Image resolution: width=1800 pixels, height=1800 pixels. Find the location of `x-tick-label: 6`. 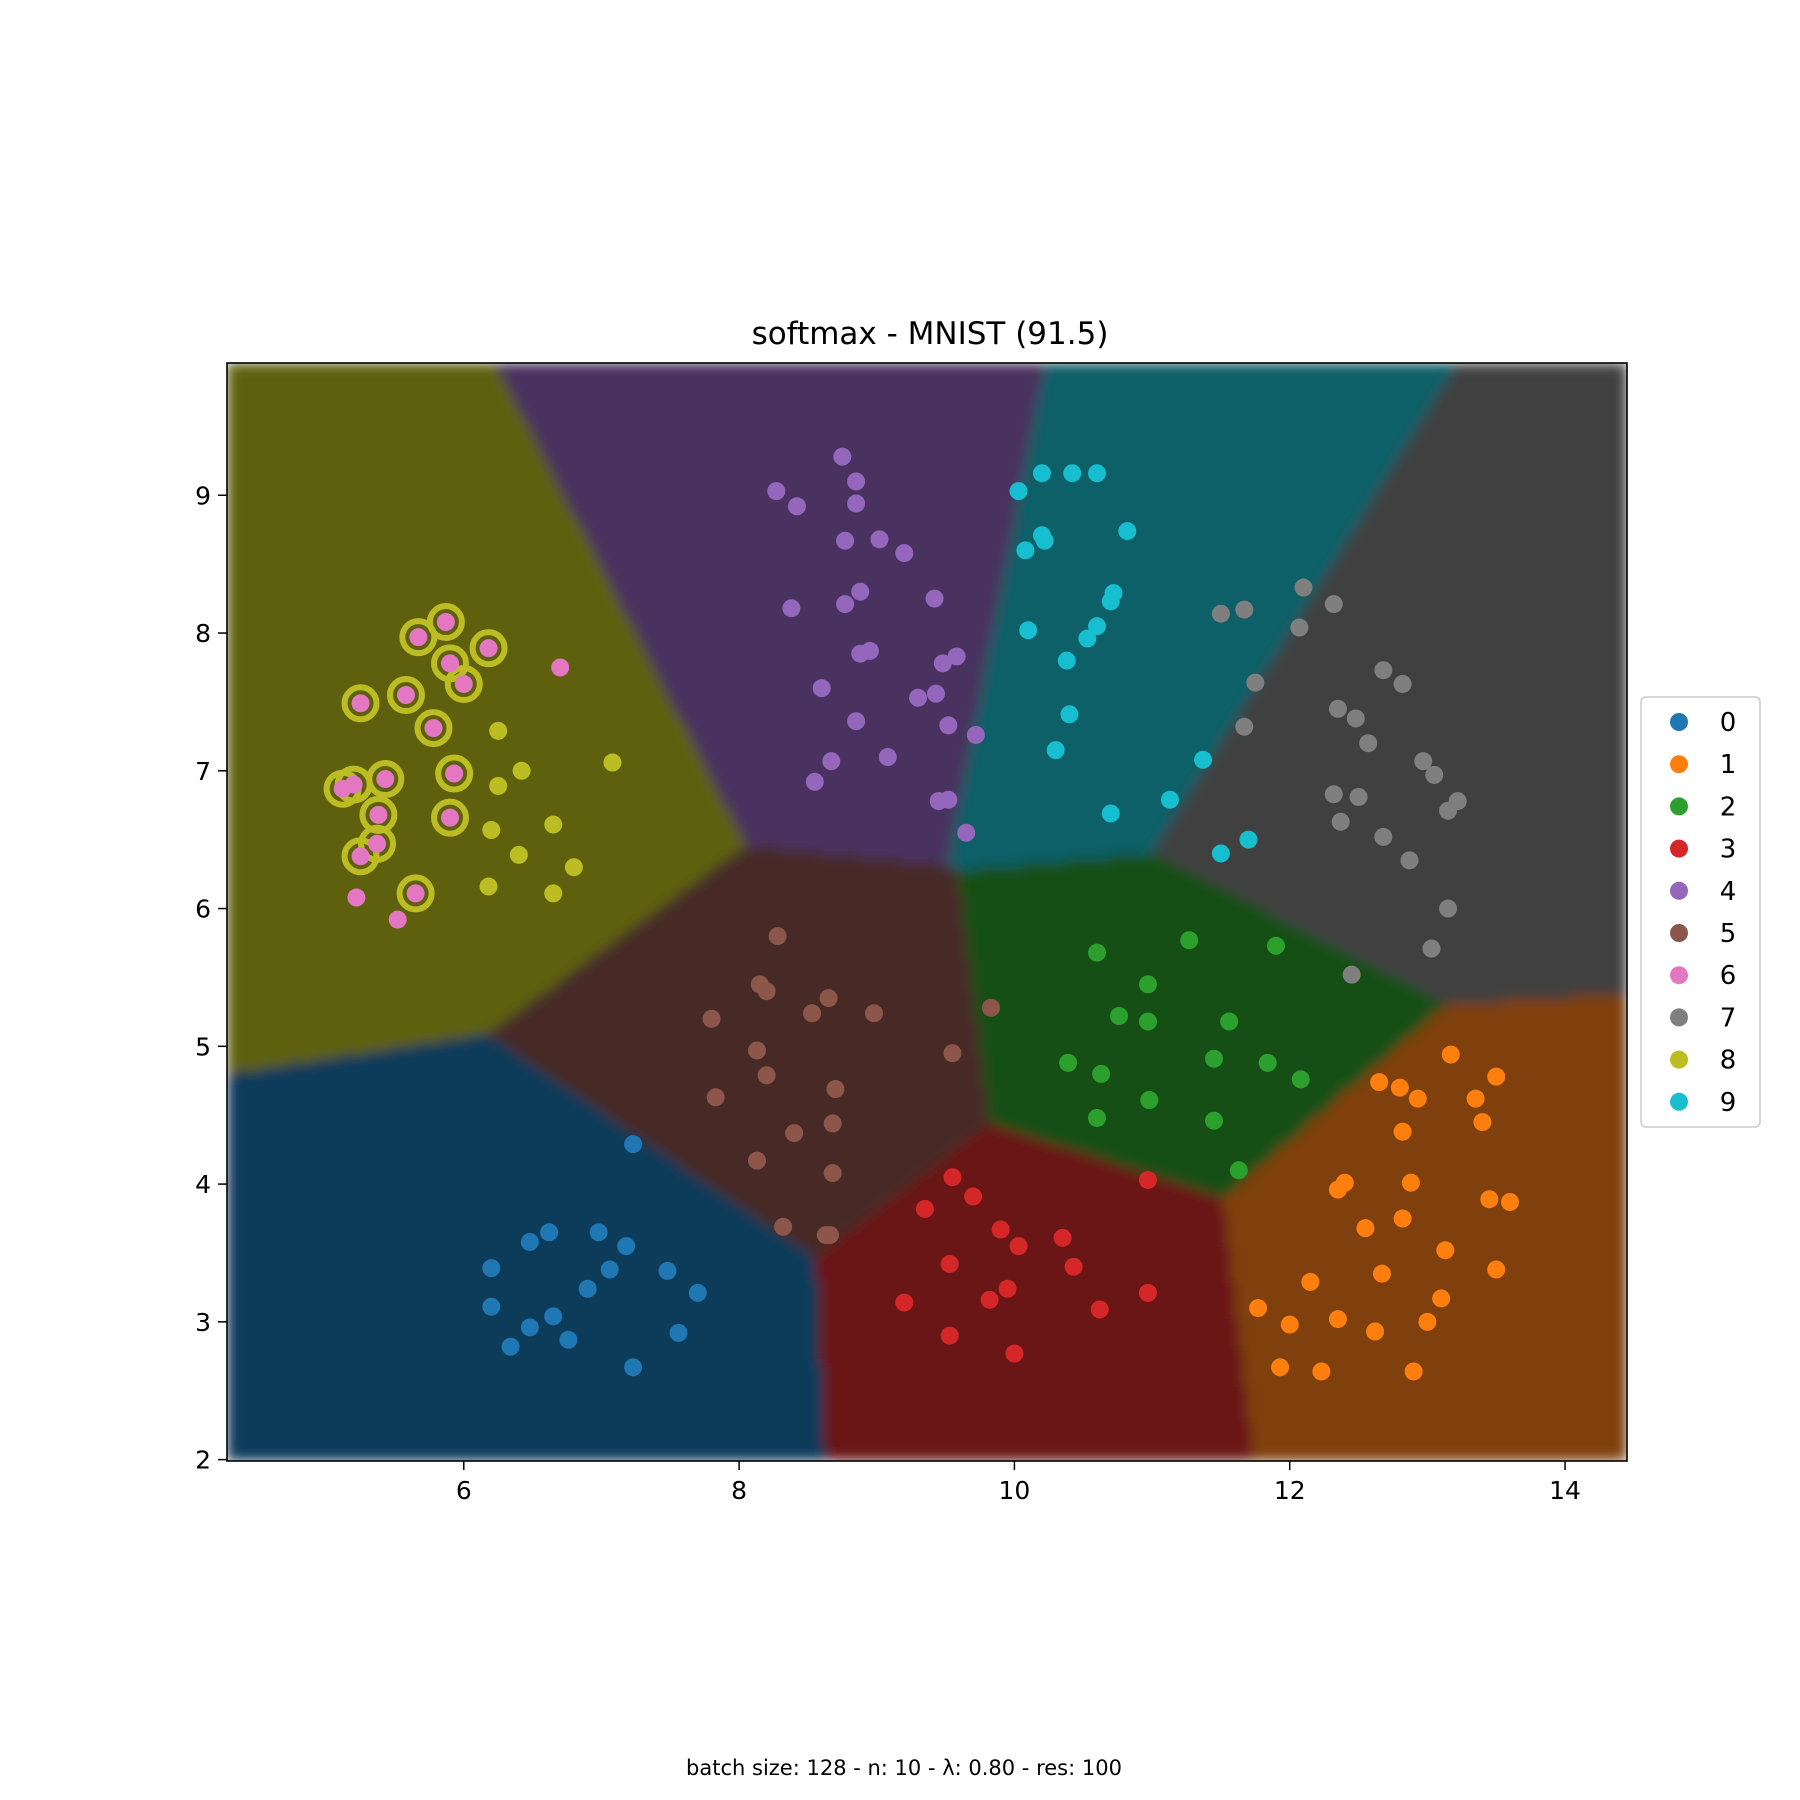

x-tick-label: 6 is located at coordinates (464, 1490).